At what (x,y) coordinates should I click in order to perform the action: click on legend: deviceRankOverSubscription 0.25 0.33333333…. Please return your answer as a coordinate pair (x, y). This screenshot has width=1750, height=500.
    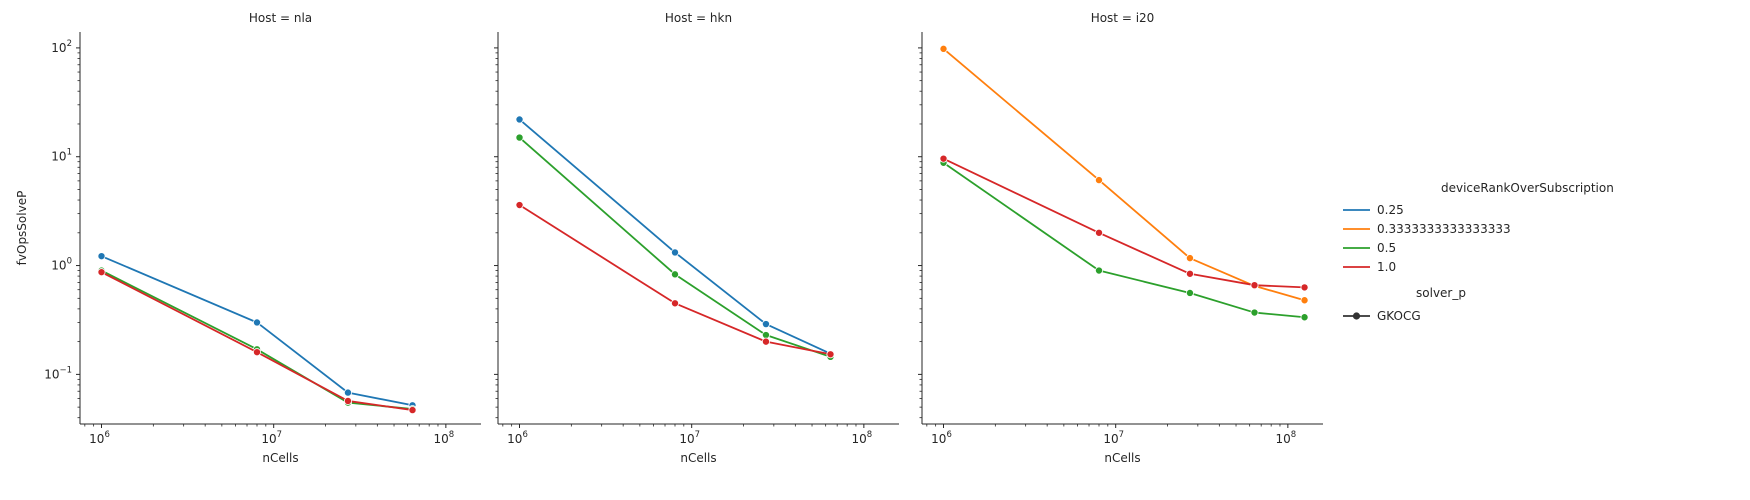
    Looking at the image, I should click on (1478, 252).